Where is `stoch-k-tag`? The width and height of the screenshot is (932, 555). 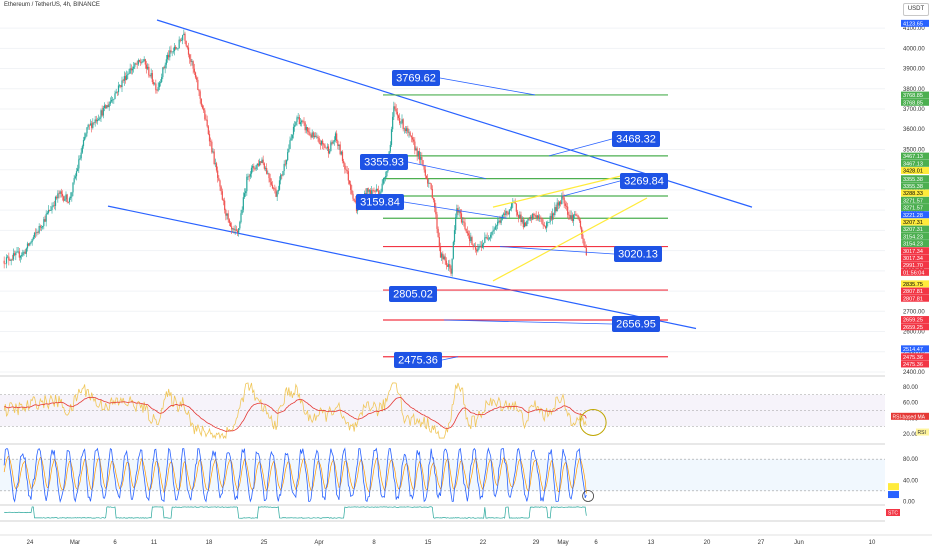
stoch-k-tag is located at coordinates (893, 495).